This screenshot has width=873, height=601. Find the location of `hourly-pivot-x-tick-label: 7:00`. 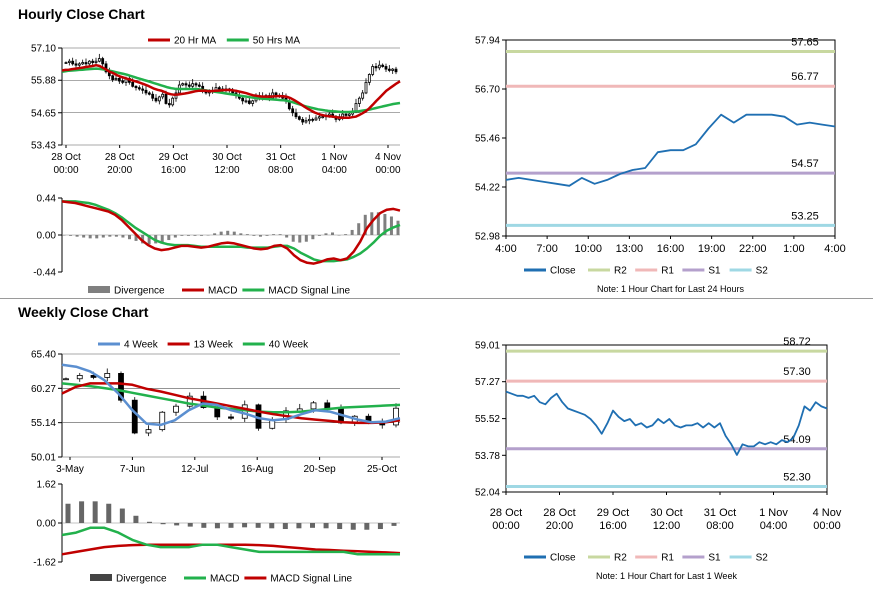

hourly-pivot-x-tick-label: 7:00 is located at coordinates (546, 249).